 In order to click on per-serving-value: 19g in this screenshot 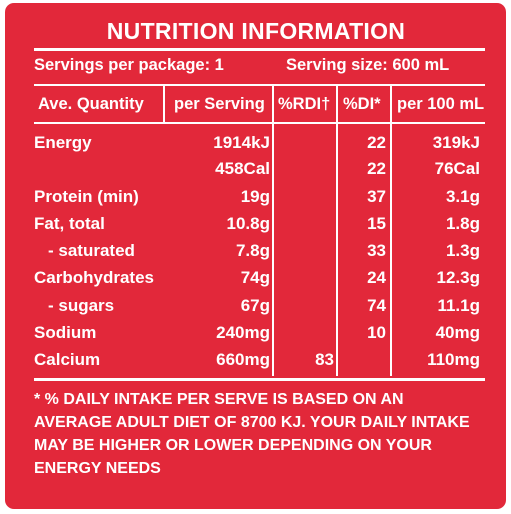, I will do `click(255, 196)`.